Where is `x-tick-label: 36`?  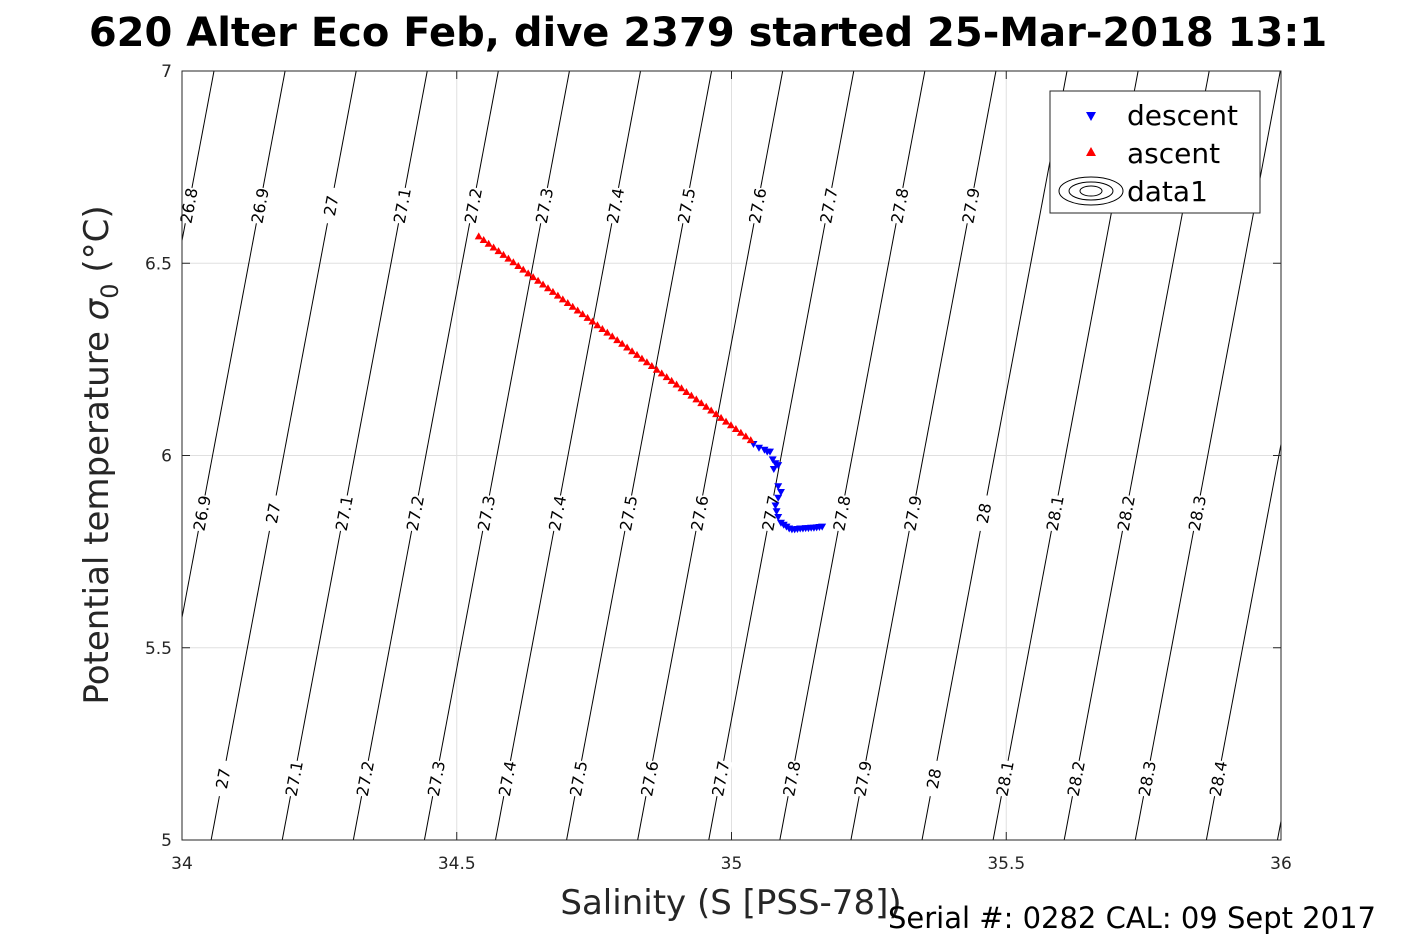 x-tick-label: 36 is located at coordinates (1281, 864).